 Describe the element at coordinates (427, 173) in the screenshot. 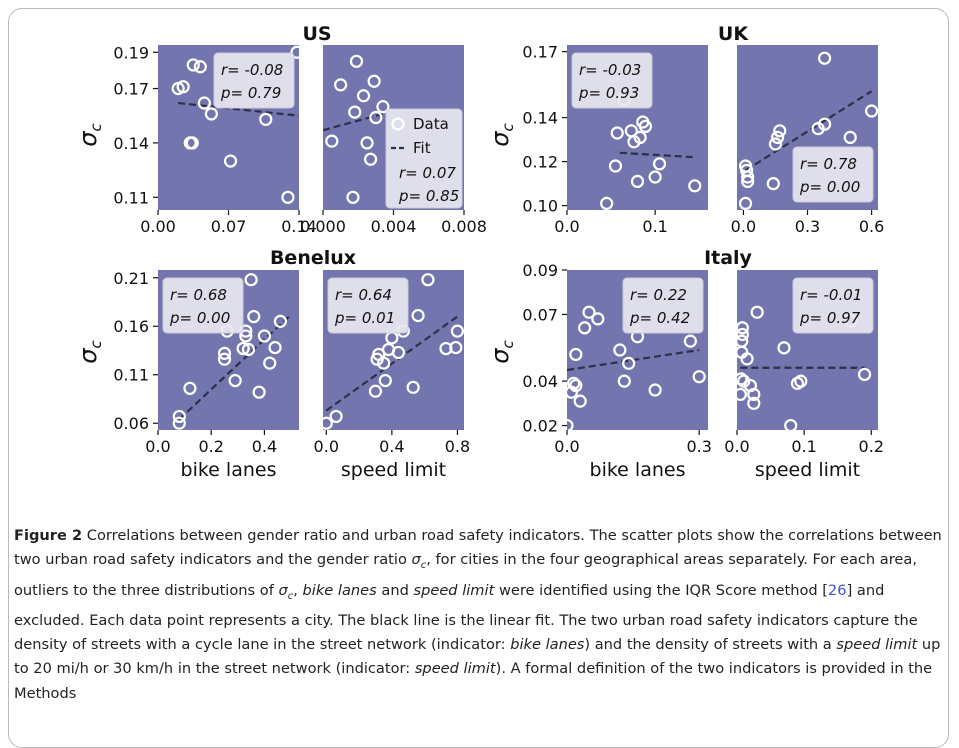

I see `stat-r-us-speed: r= 0.07` at that location.